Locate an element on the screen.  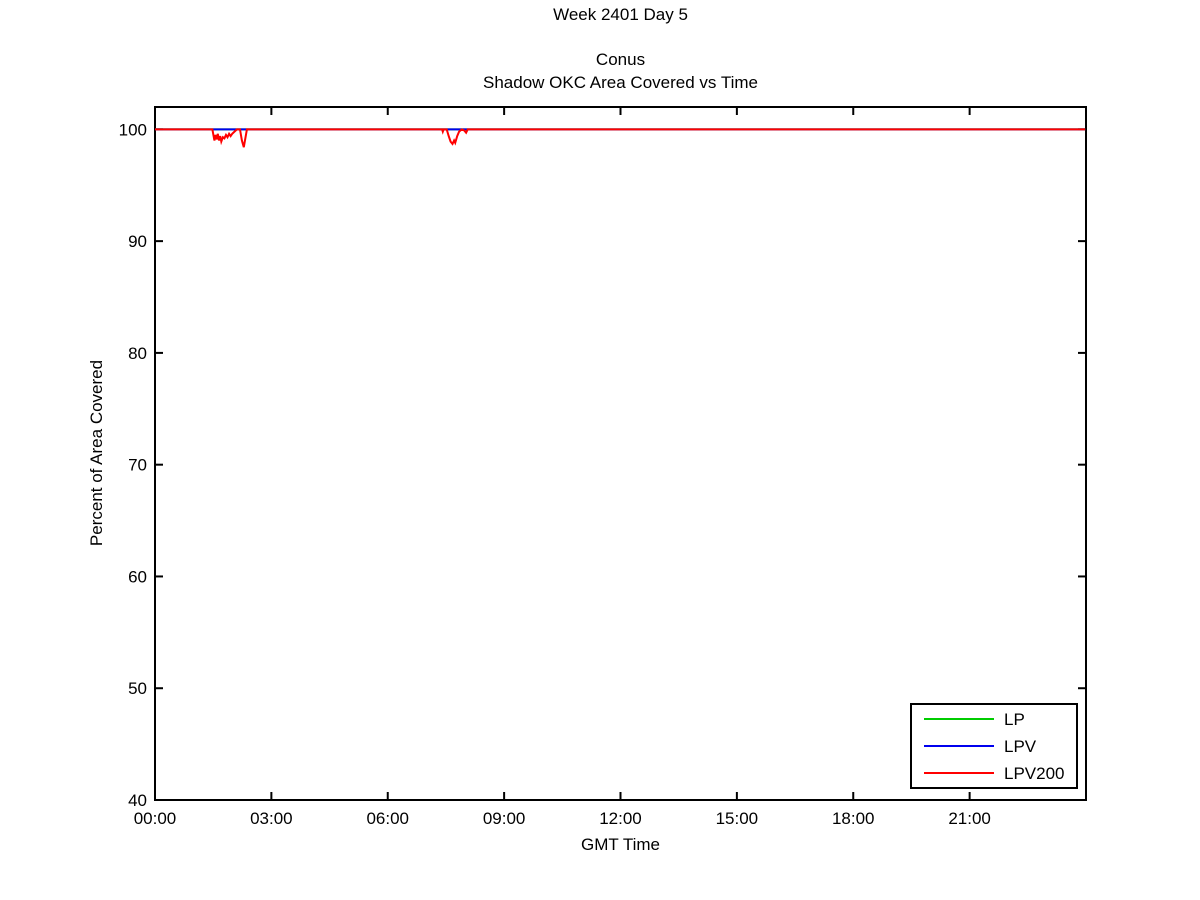
x-tick-label: 18:00 is located at coordinates (853, 818).